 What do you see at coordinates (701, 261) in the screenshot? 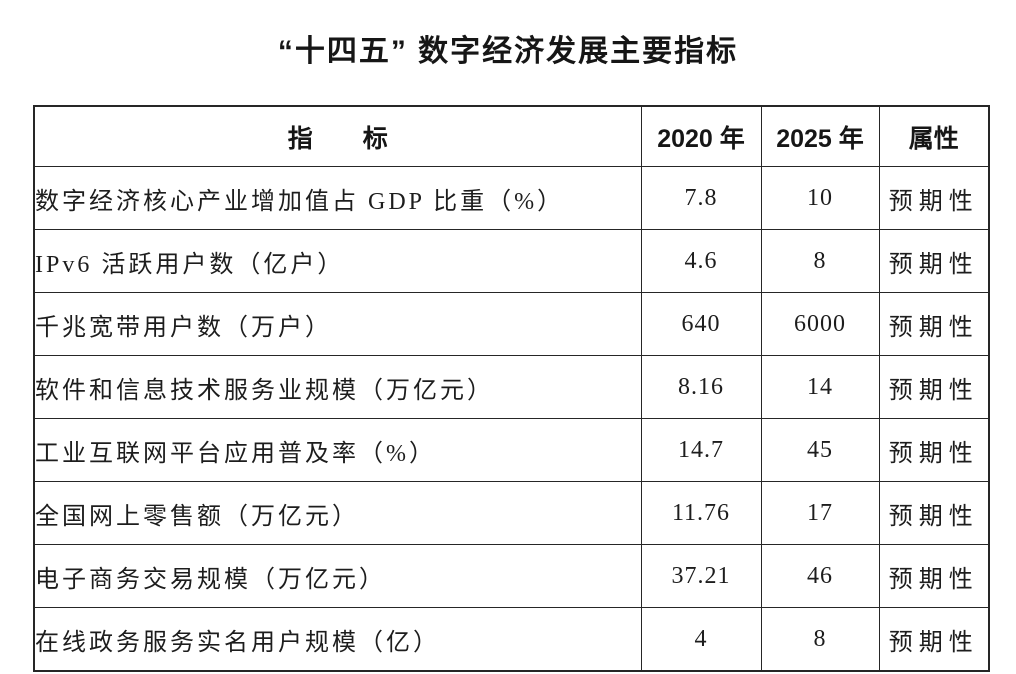
I see `value-2020-cell: 4.6` at bounding box center [701, 261].